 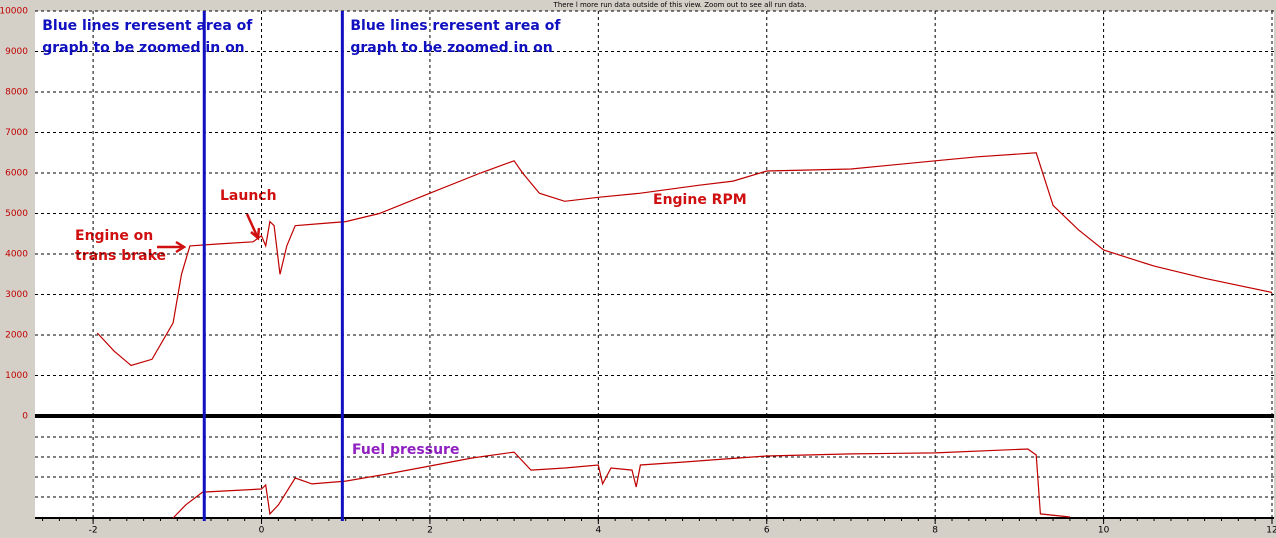 What do you see at coordinates (935, 531) in the screenshot?
I see `x-tick-label: 8` at bounding box center [935, 531].